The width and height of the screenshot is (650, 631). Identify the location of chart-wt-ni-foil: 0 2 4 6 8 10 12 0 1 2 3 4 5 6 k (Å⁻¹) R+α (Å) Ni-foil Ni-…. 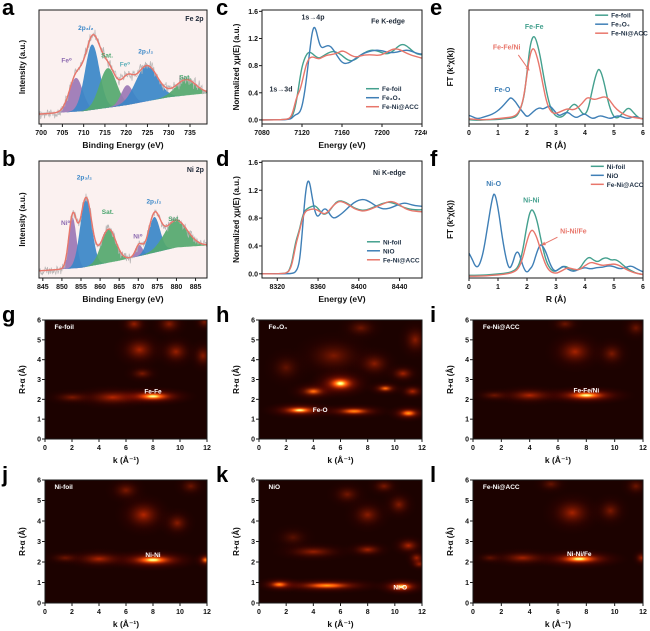
(113, 551).